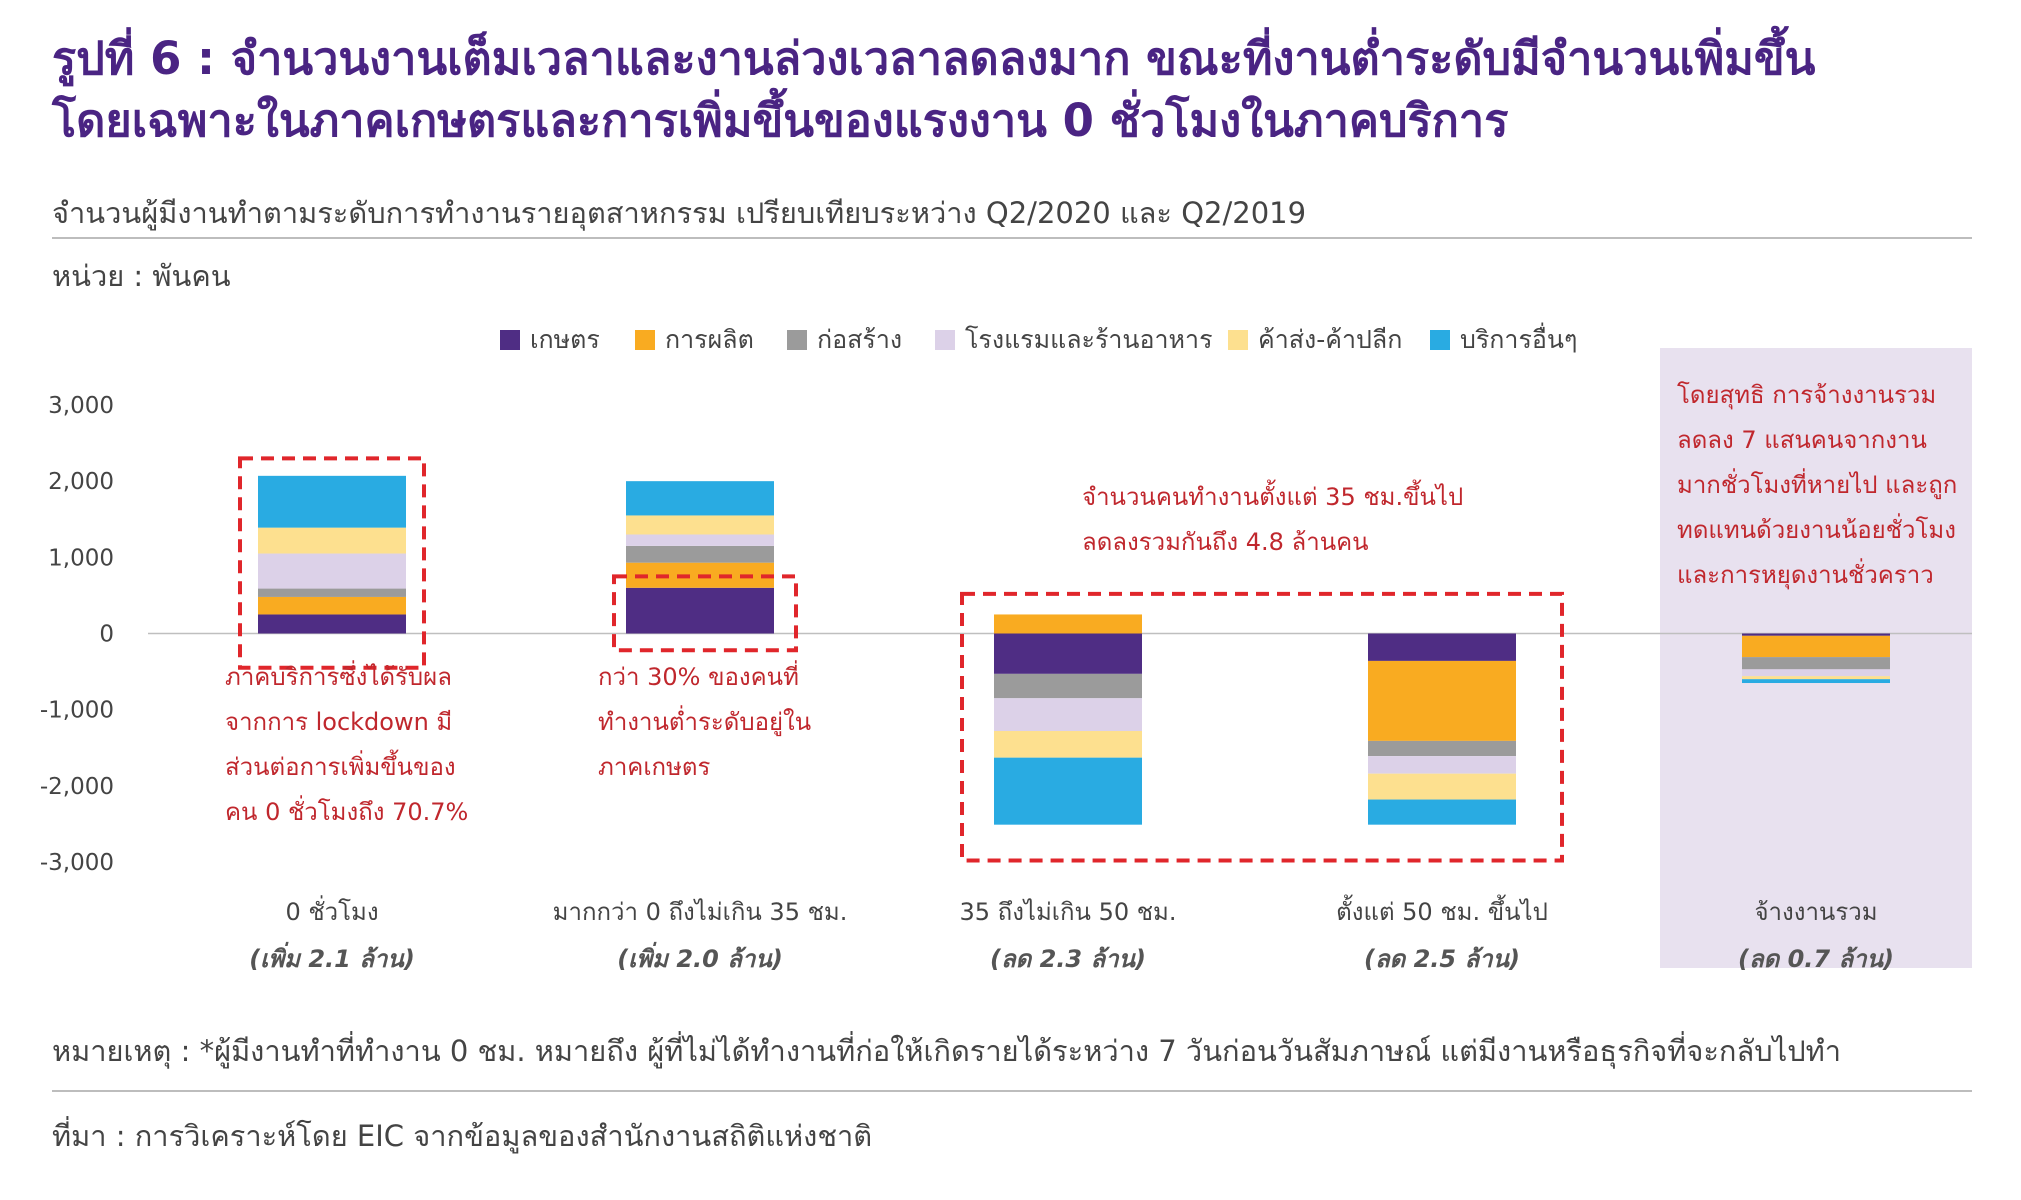  What do you see at coordinates (654, 767) in the screenshot?
I see `annotation-line: ภาคเกษตร` at bounding box center [654, 767].